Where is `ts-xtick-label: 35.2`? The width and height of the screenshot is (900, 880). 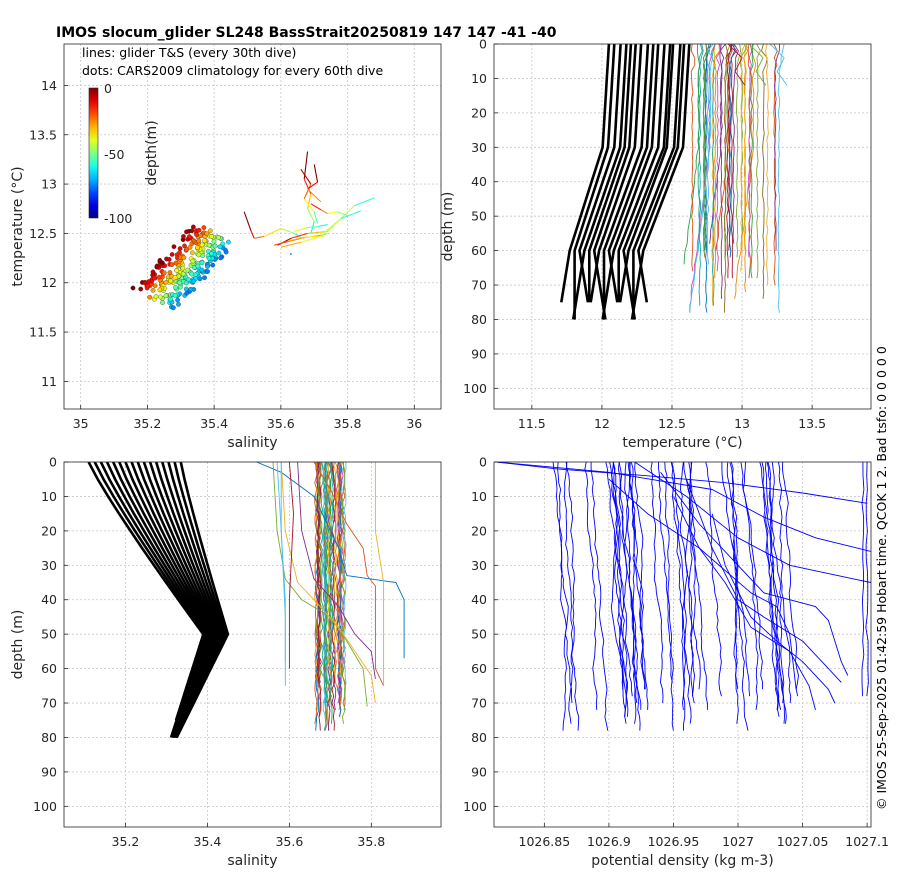 ts-xtick-label: 35.2 is located at coordinates (147, 423).